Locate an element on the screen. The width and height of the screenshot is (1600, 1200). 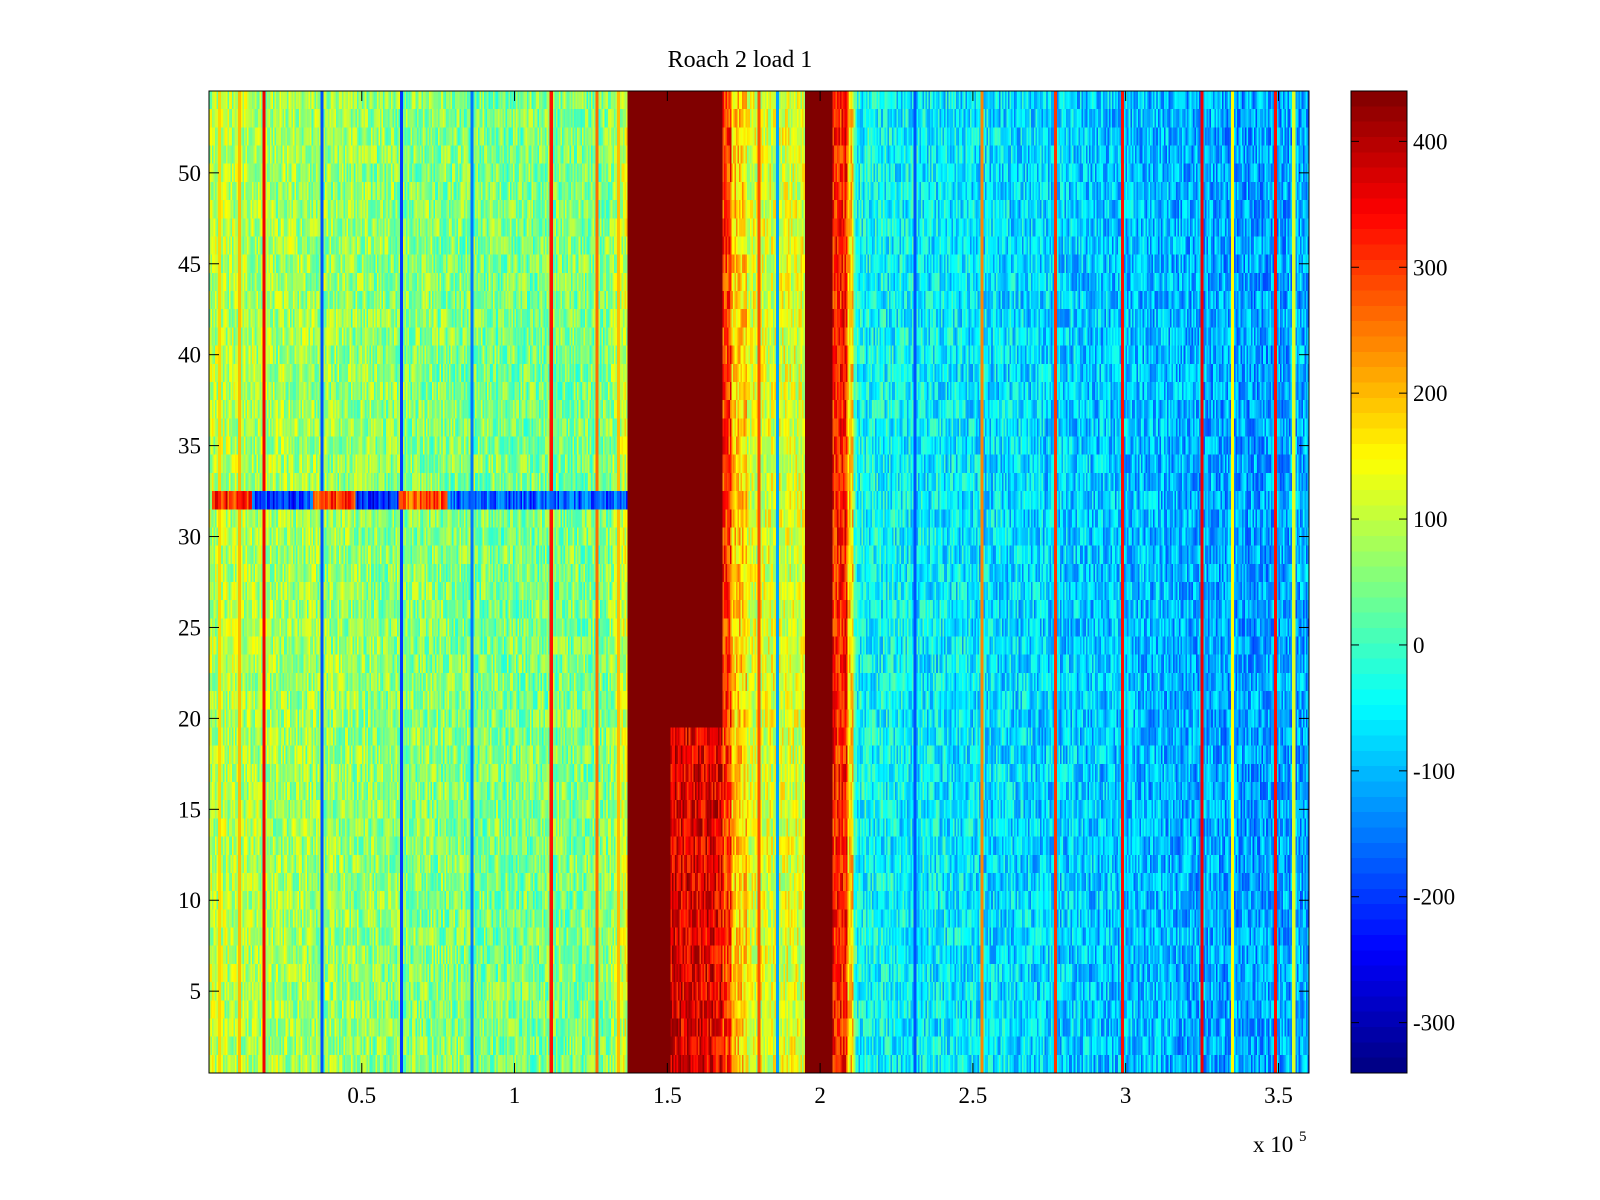
colorbar-tick-label: -300 is located at coordinates (1434, 1023).